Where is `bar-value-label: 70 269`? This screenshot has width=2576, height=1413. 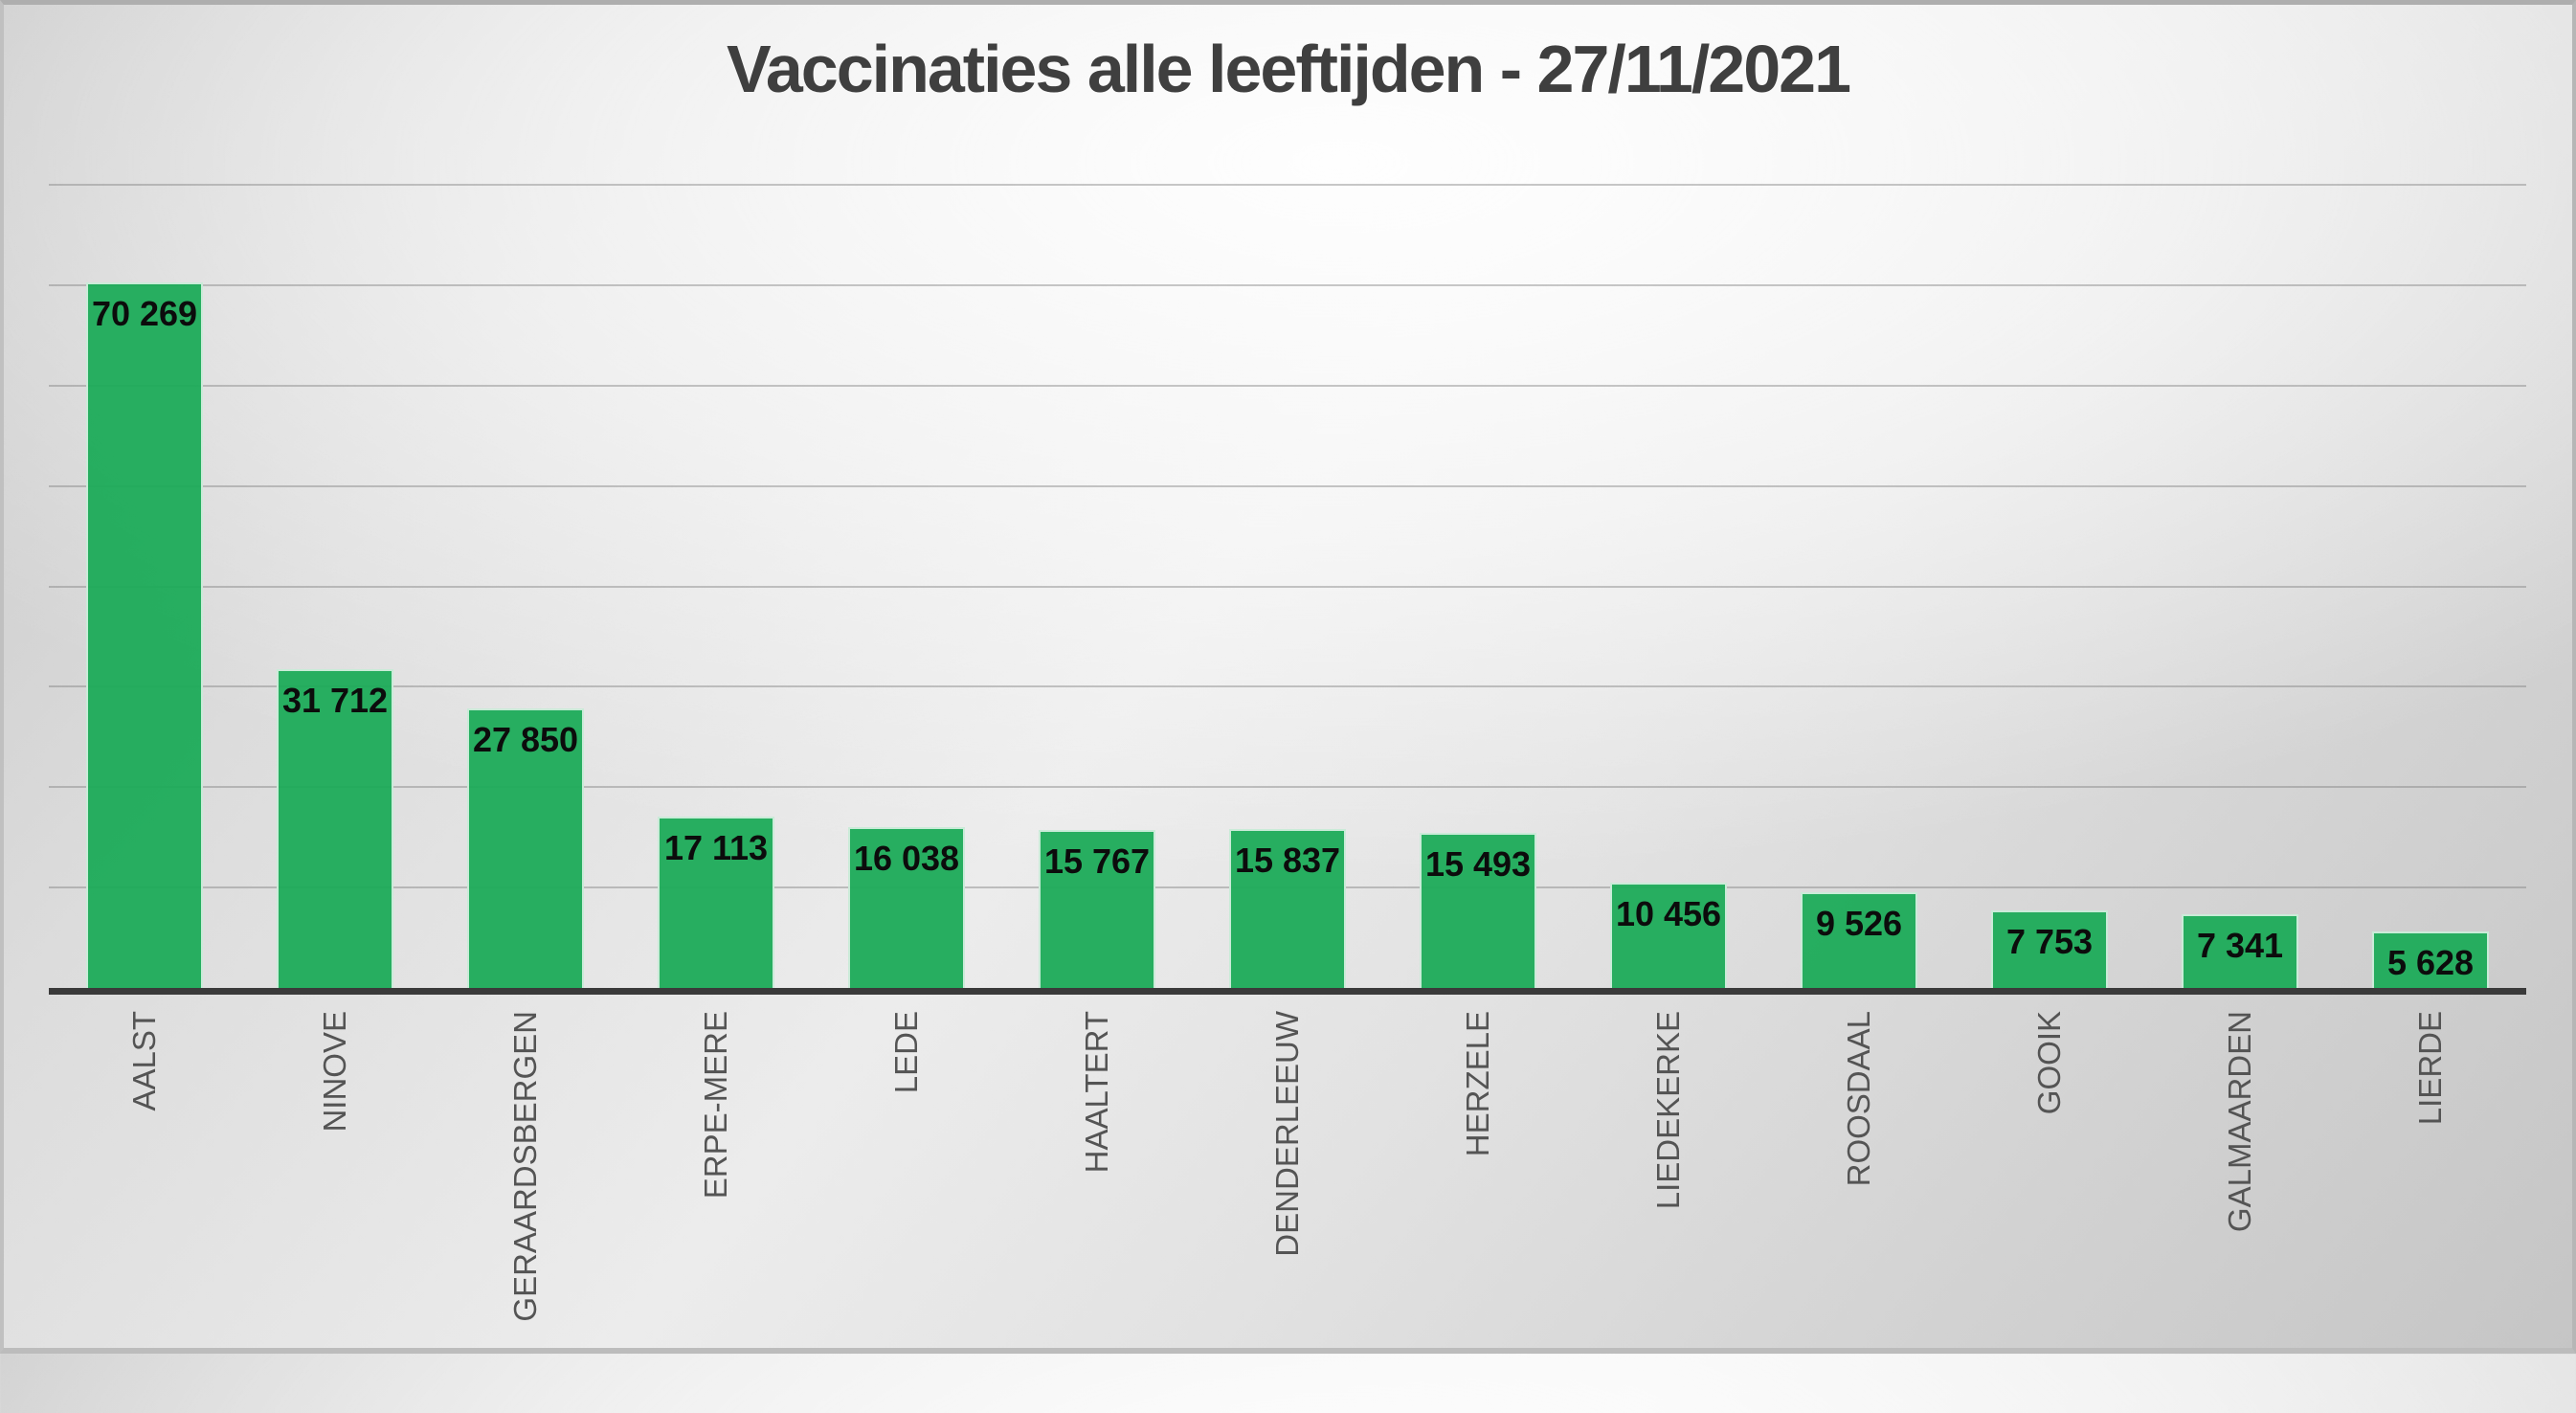 bar-value-label: 70 269 is located at coordinates (144, 313).